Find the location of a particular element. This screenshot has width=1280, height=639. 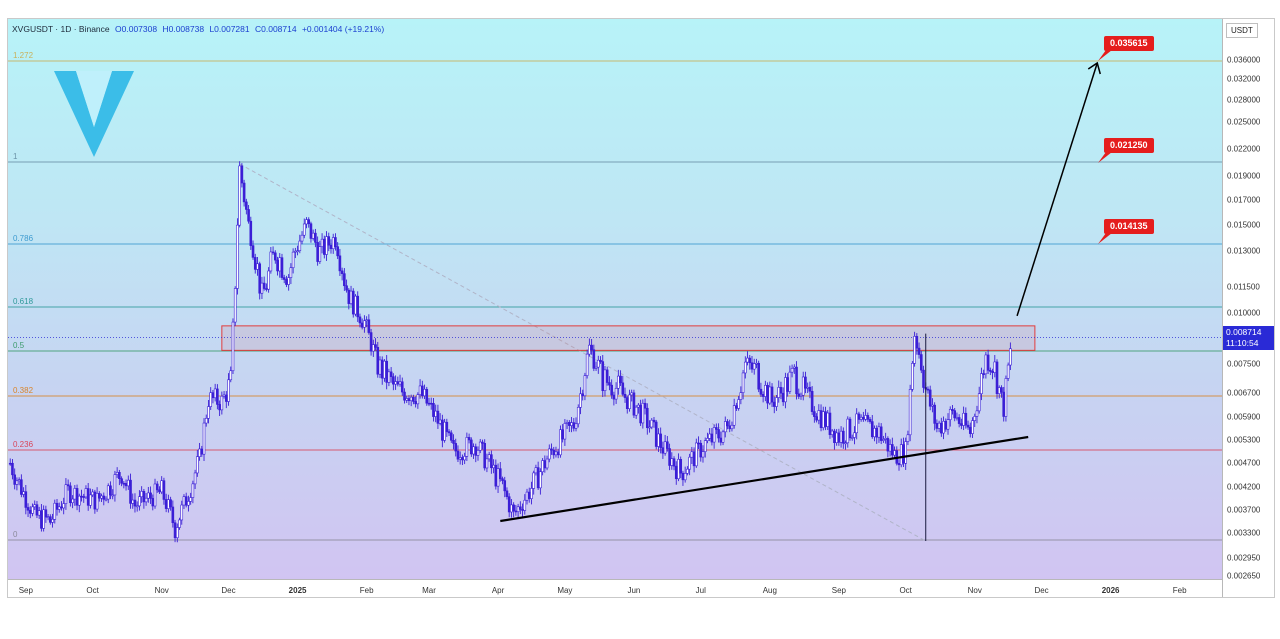

price-tick: 0.005300 is located at coordinates (1244, 440).